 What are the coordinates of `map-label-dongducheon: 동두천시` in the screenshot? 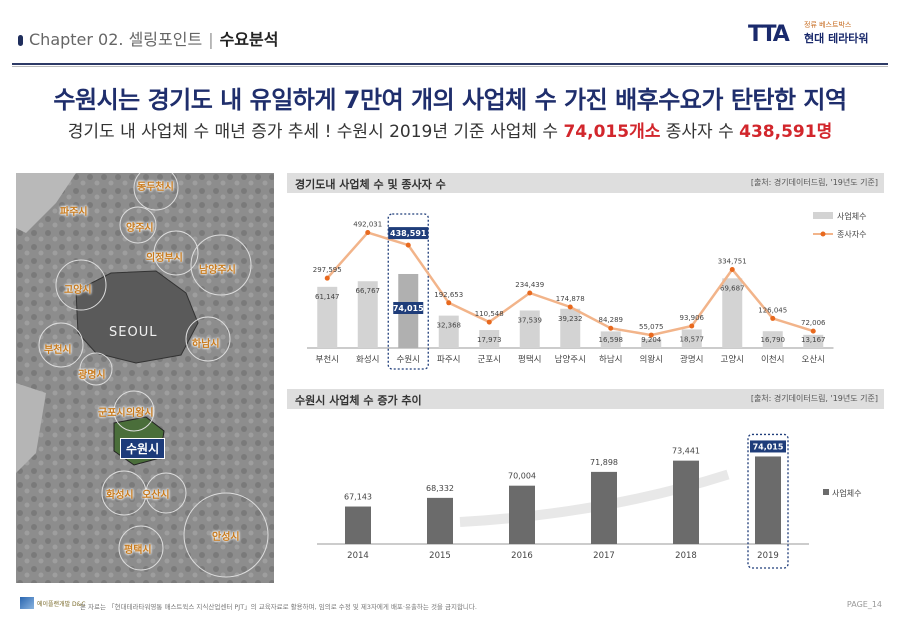 It's located at (155, 187).